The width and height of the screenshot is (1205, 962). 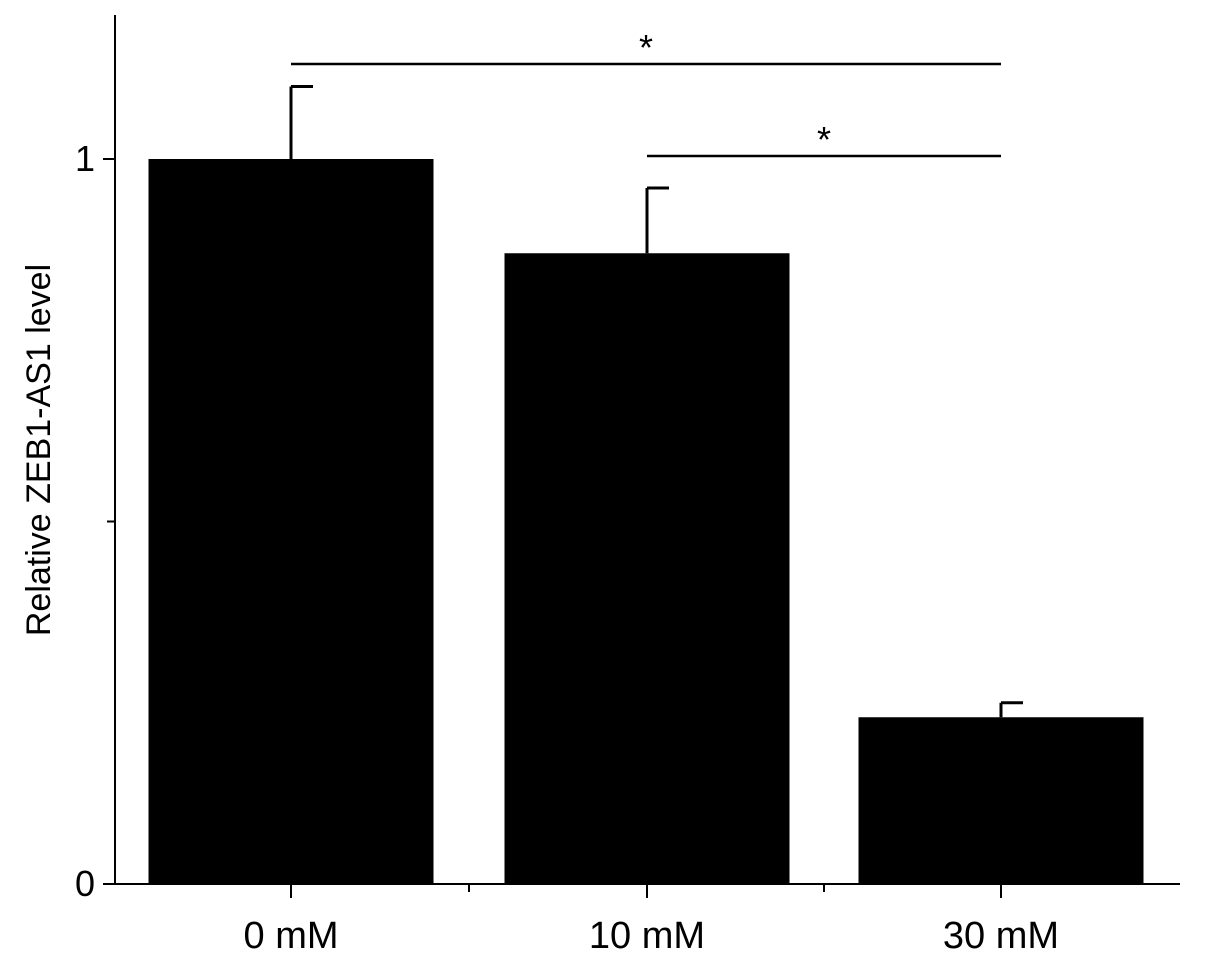 I want to click on y-axis-label: Relative ZEB1-AS1 level, so click(x=39, y=450).